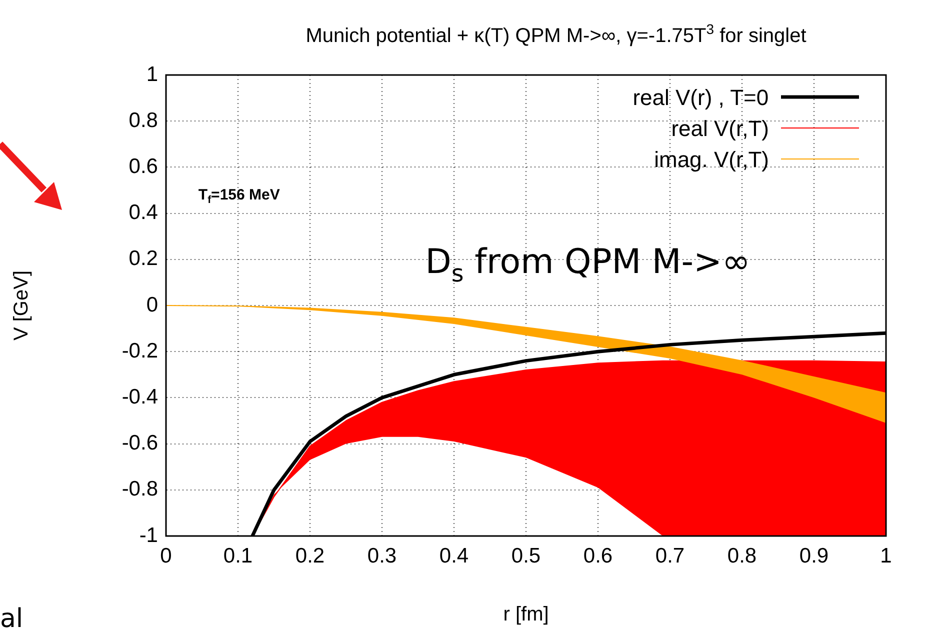 The image size is (937, 631). What do you see at coordinates (454, 556) in the screenshot?
I see `x-tick-label: 0.4` at bounding box center [454, 556].